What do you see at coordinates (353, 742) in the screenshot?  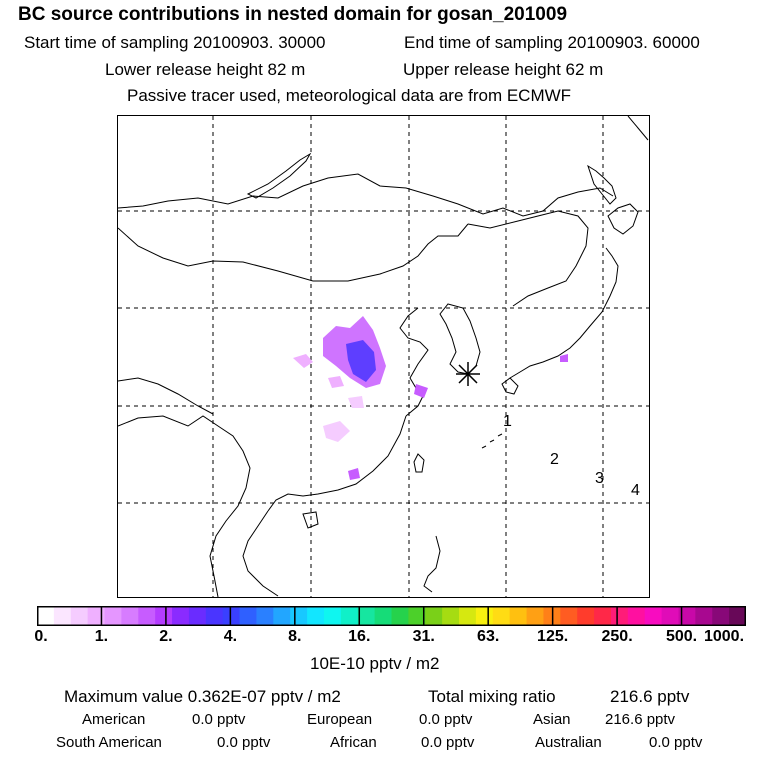 I see `region-name: African` at bounding box center [353, 742].